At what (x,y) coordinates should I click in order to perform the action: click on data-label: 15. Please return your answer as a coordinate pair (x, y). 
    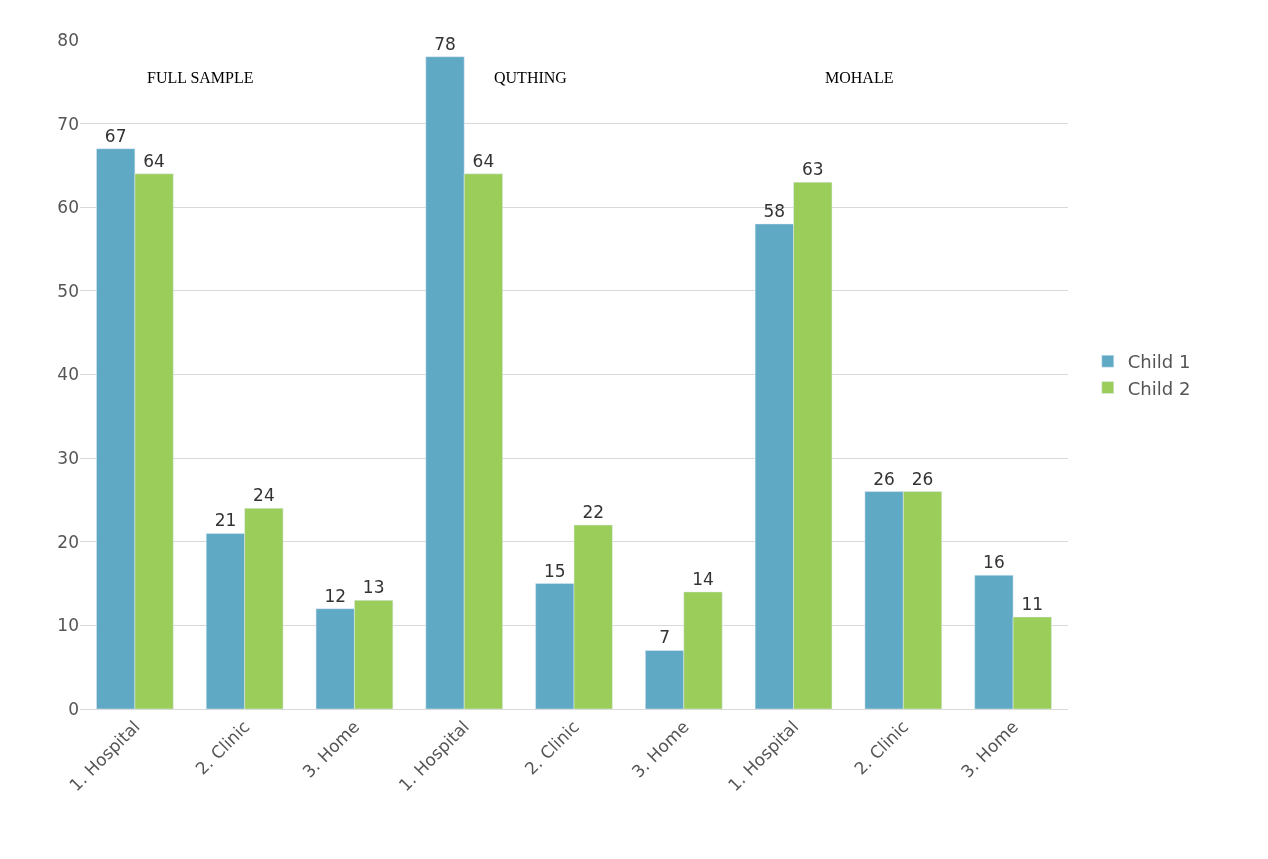
    Looking at the image, I should click on (554, 570).